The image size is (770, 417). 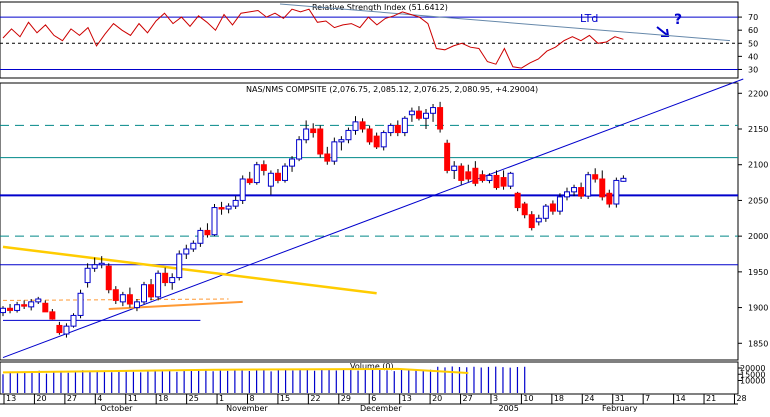 I want to click on x-tick-label: 13, so click(x=11, y=398).